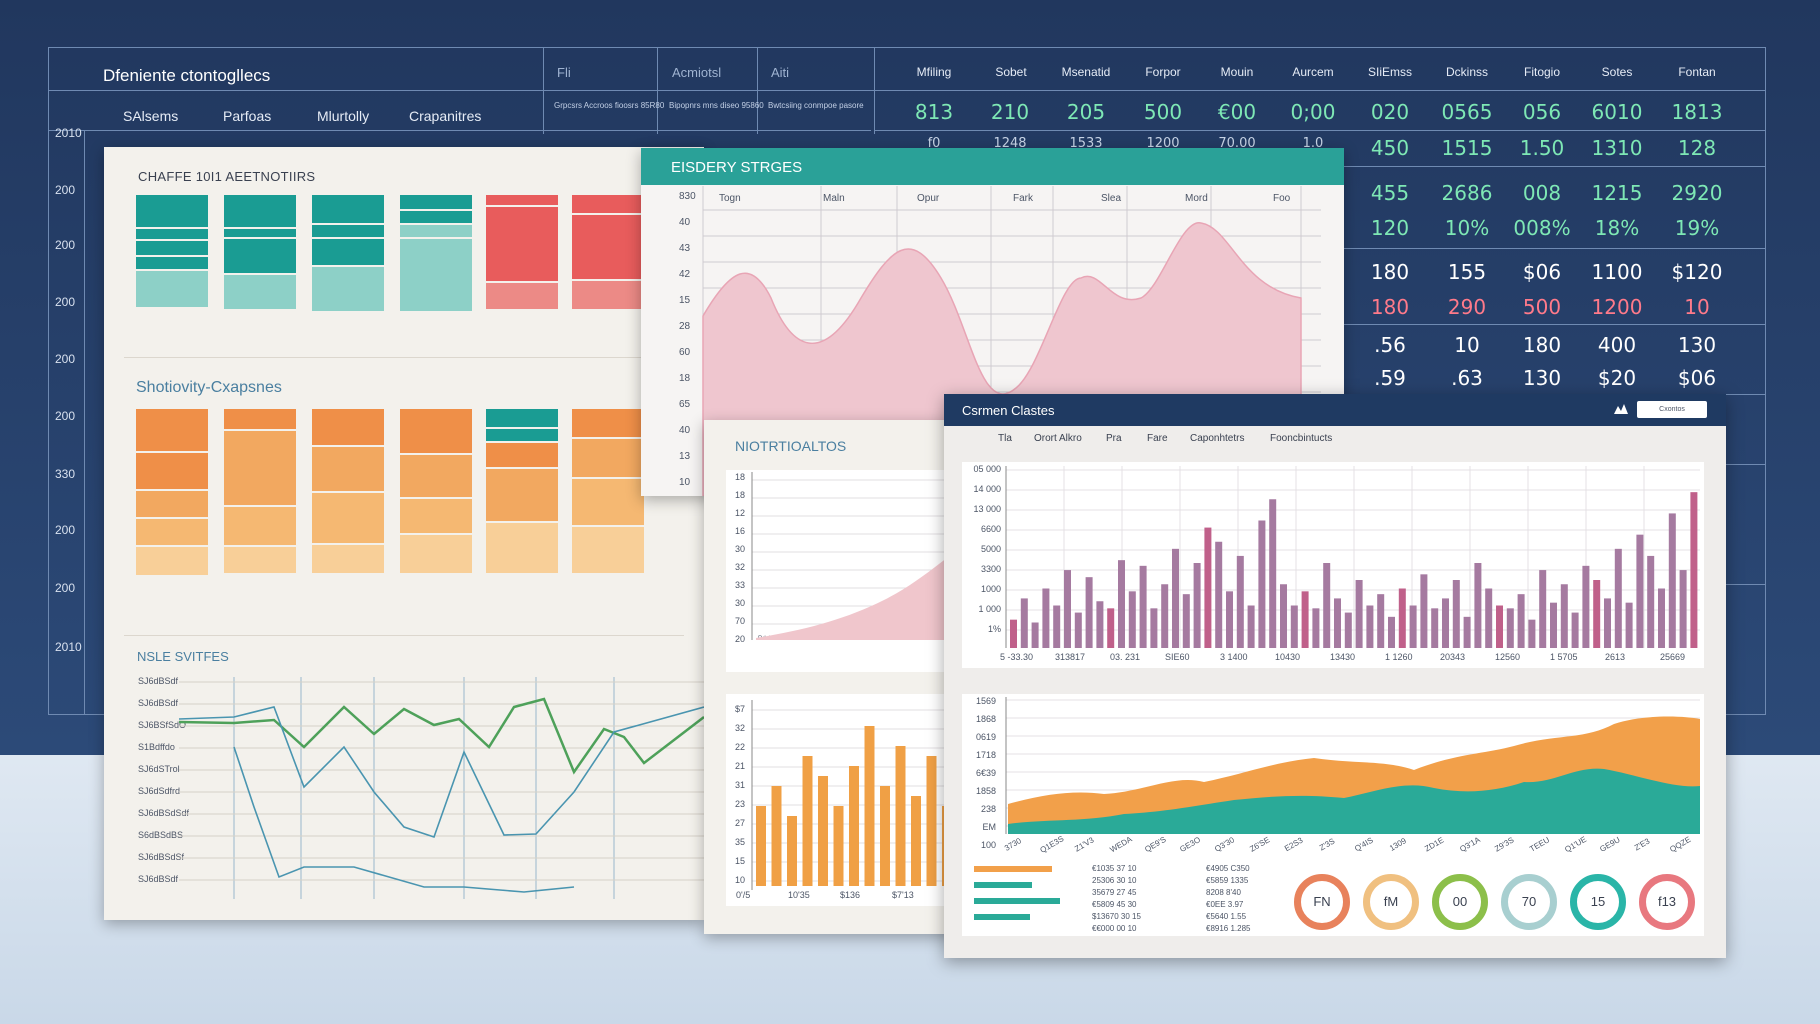  Describe the element at coordinates (1389, 72) in the screenshot. I see `column-header: SIiEmss` at that location.